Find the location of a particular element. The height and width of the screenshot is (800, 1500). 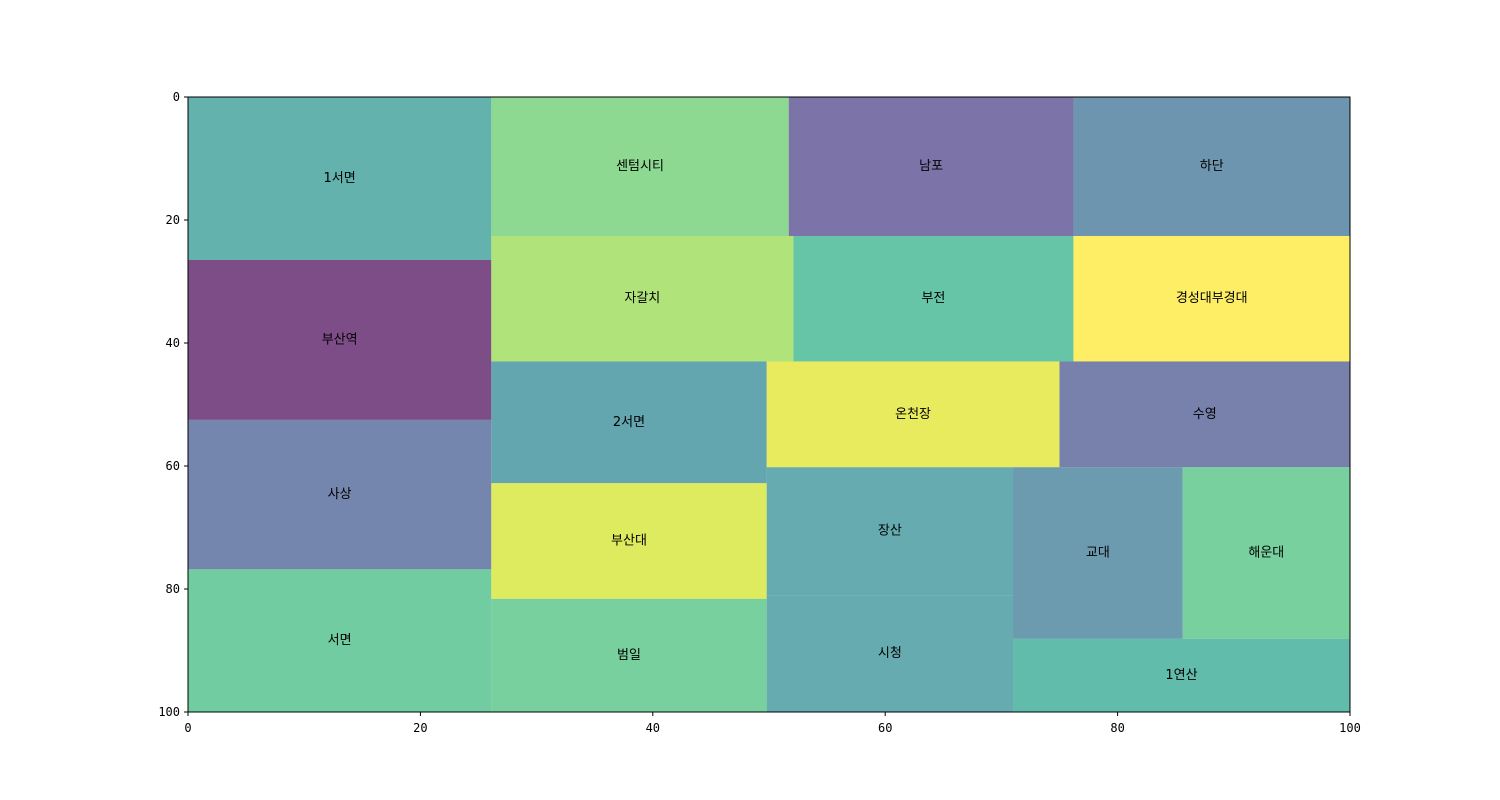

treemap-cell-label: 서면 is located at coordinates (340, 640).